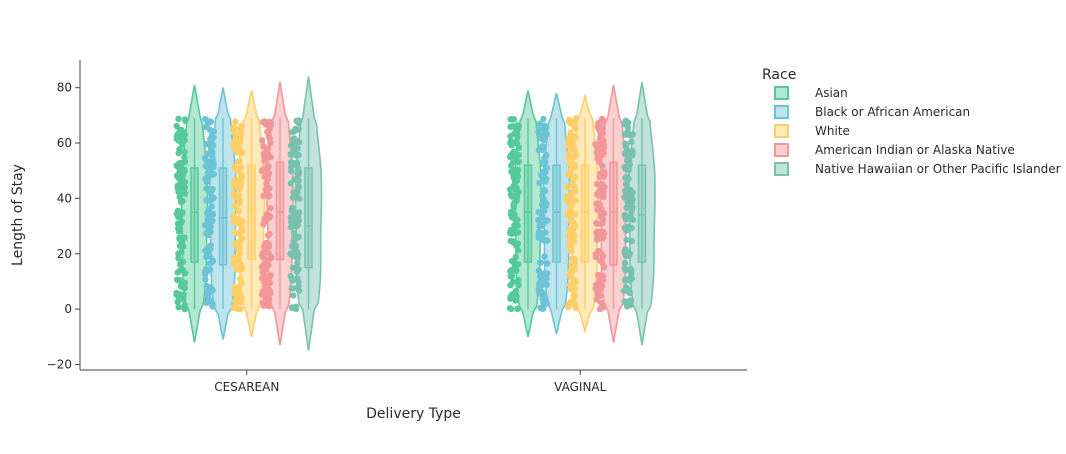 The width and height of the screenshot is (1066, 454). I want to click on x-ticks: CESAREAN VAGINAL, so click(410, 382).